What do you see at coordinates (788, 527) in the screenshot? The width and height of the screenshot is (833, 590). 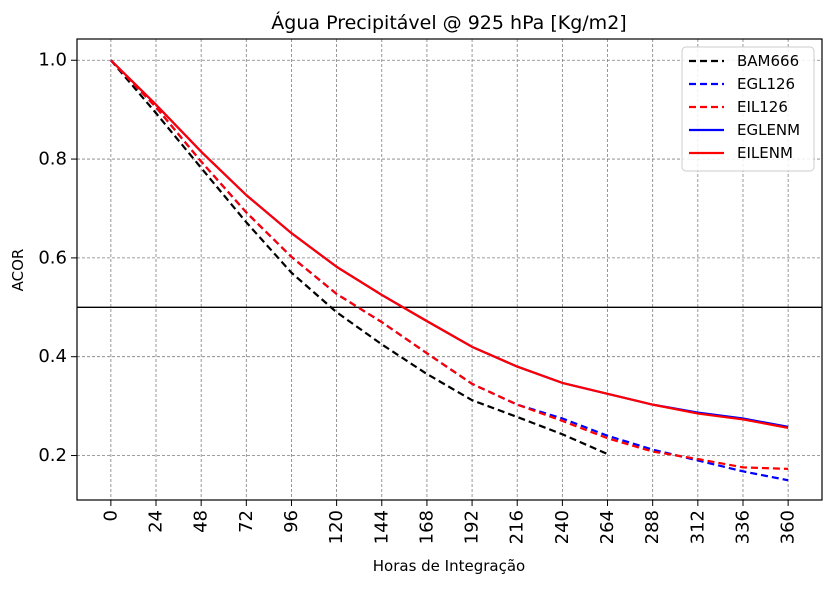 I see `x-tick-label: 360` at bounding box center [788, 527].